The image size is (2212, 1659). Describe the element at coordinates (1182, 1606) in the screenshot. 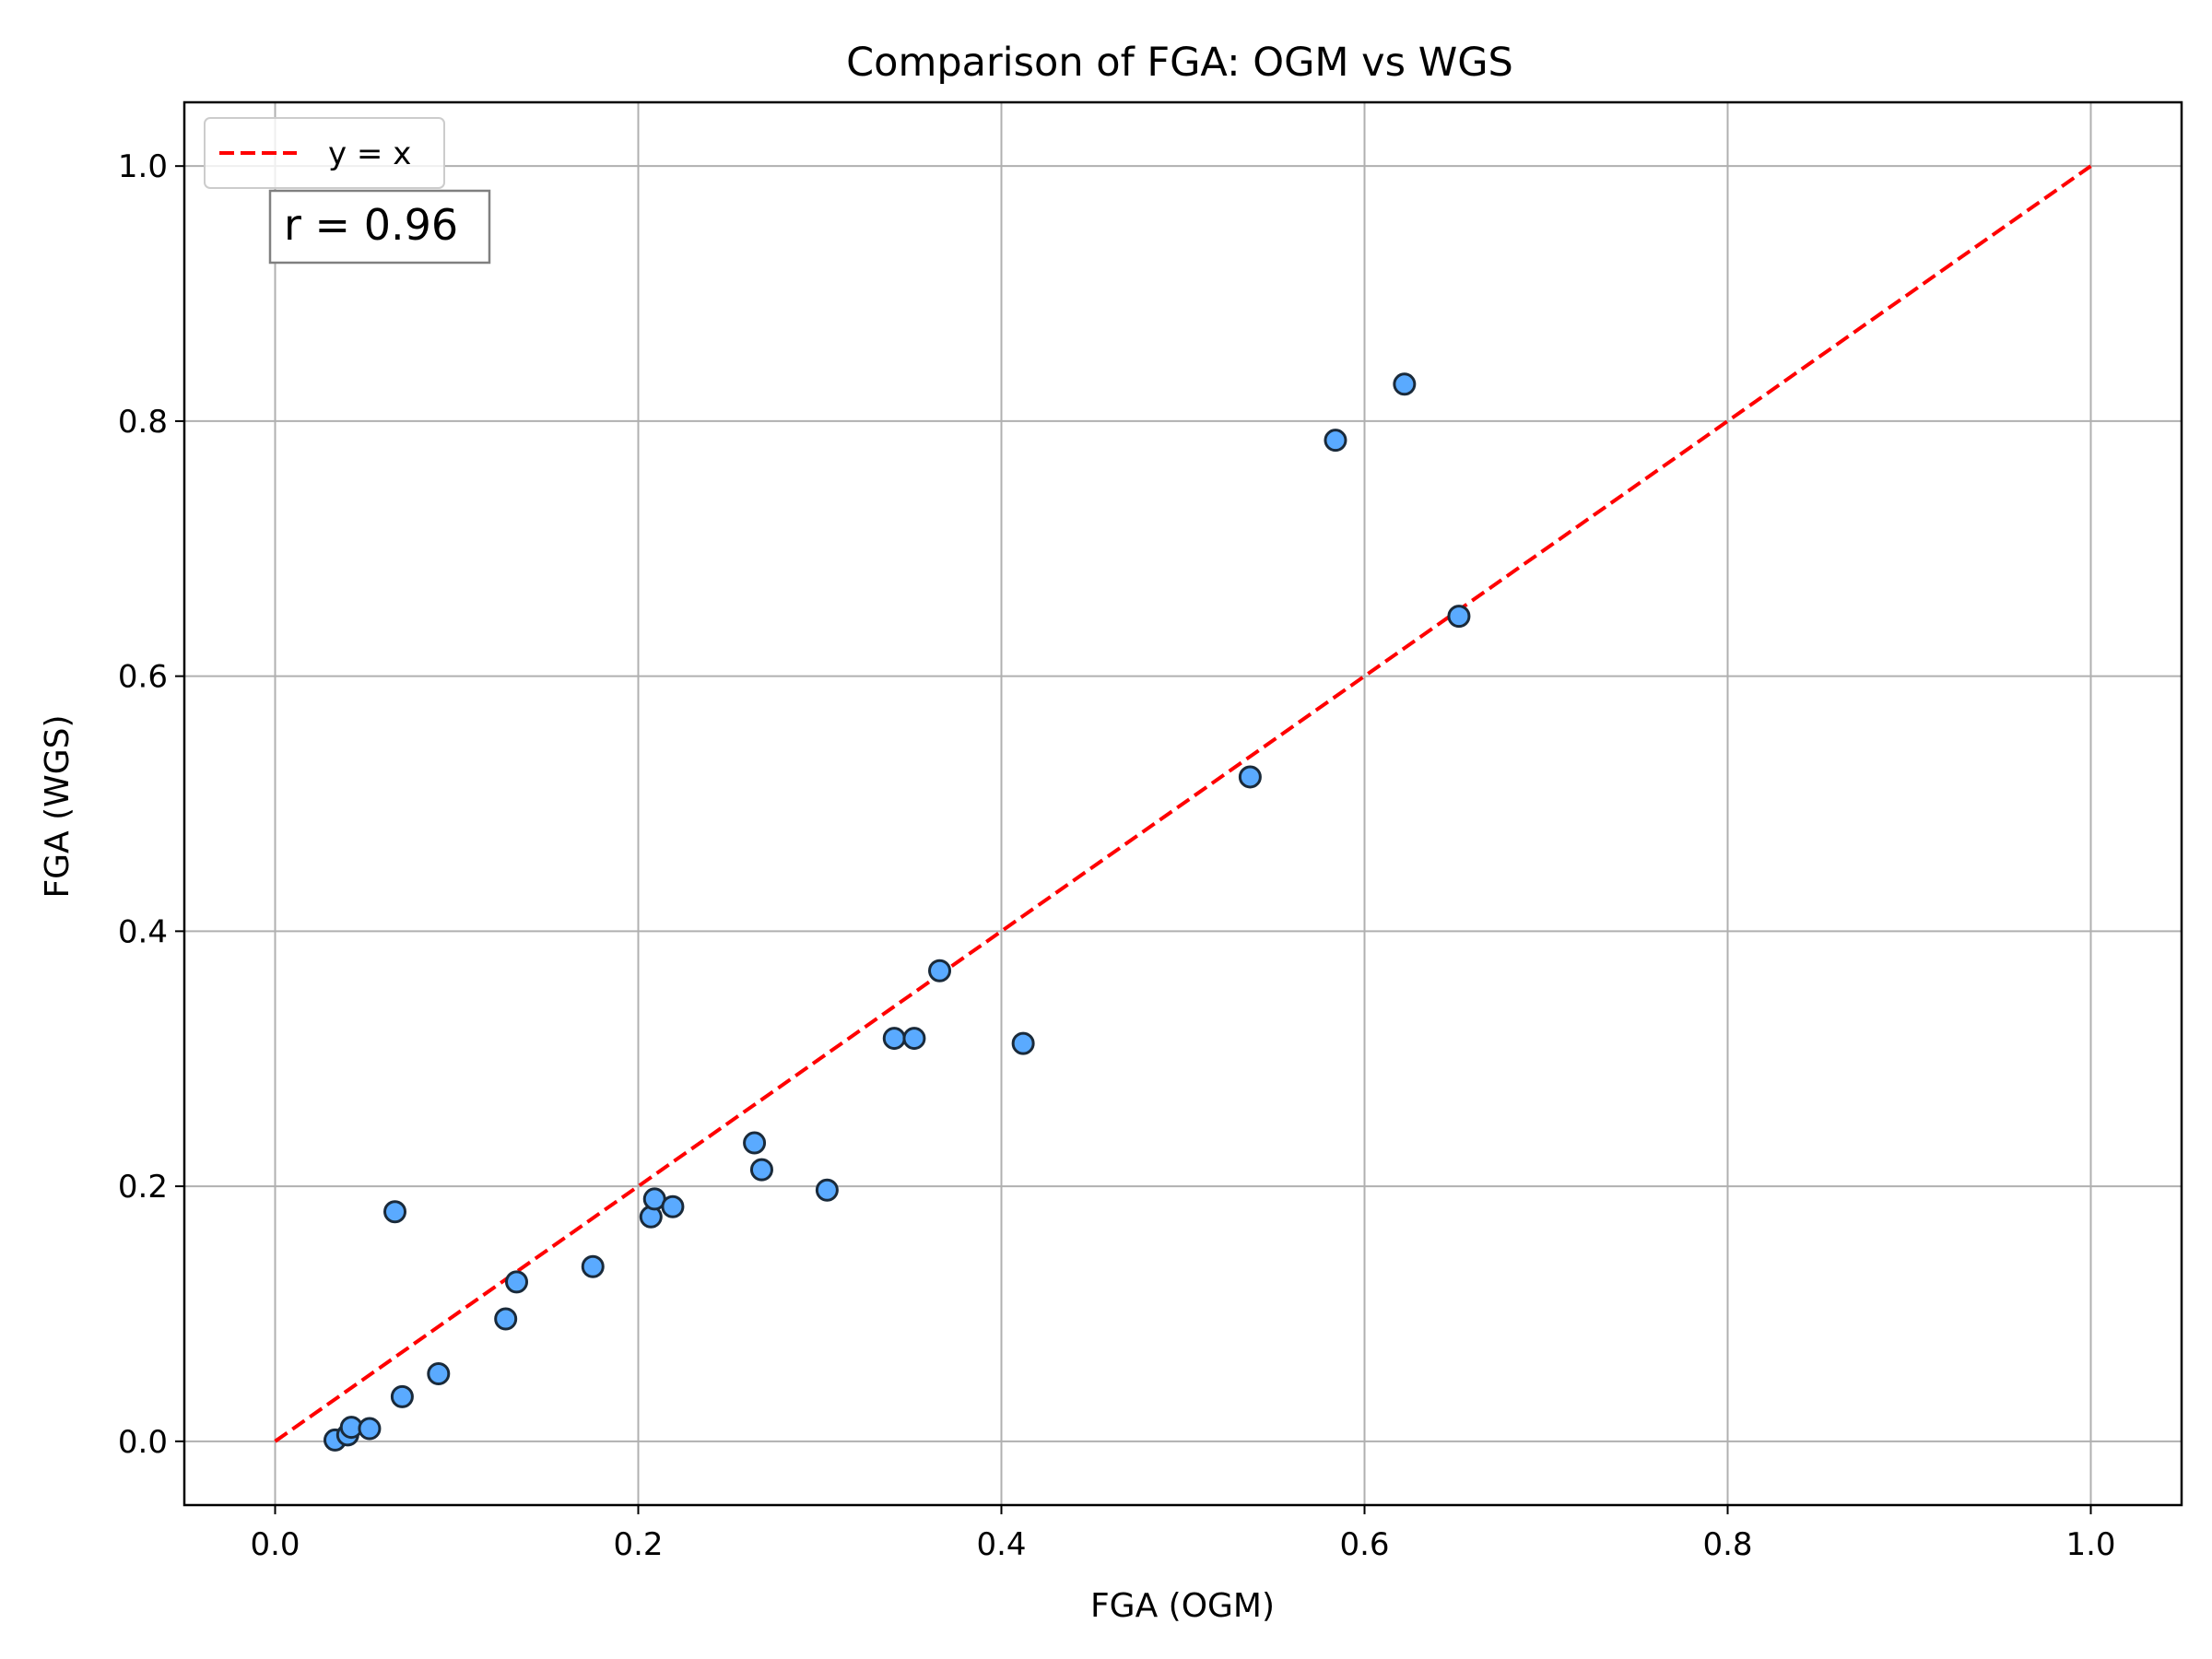

I see `x-axis-title: FGA (OGM)` at that location.